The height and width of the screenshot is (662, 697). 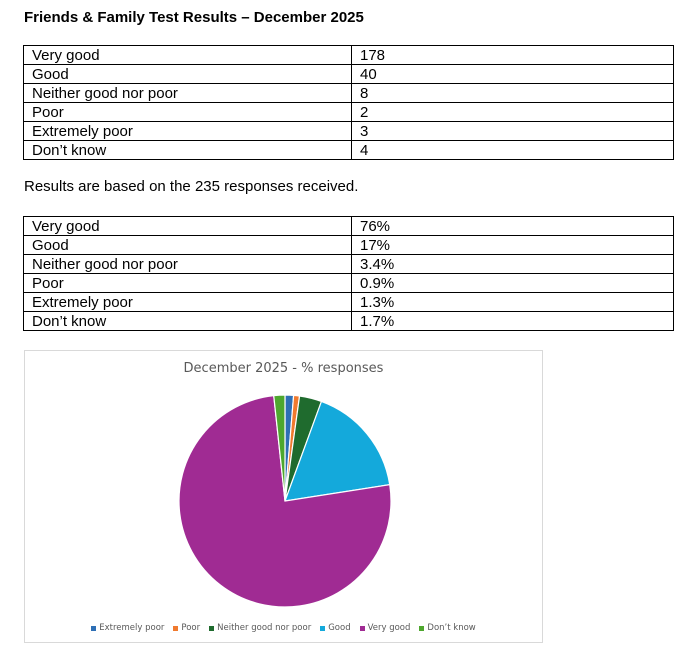 What do you see at coordinates (264, 628) in the screenshot?
I see `legend-label: Neither good nor poor` at bounding box center [264, 628].